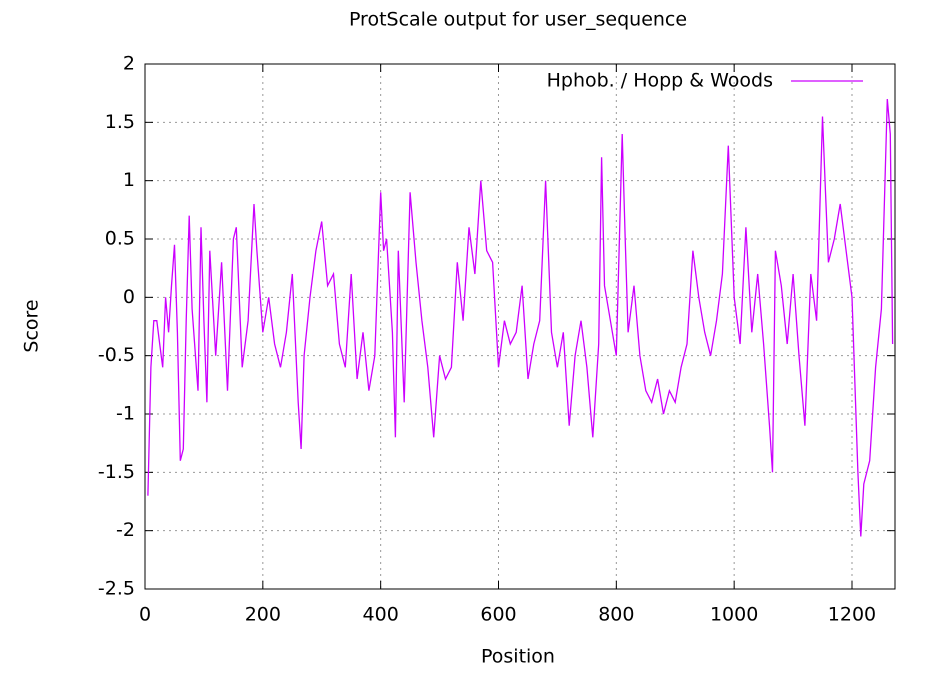 The height and width of the screenshot is (684, 940). I want to click on y-tick-label: -2.5, so click(116, 589).